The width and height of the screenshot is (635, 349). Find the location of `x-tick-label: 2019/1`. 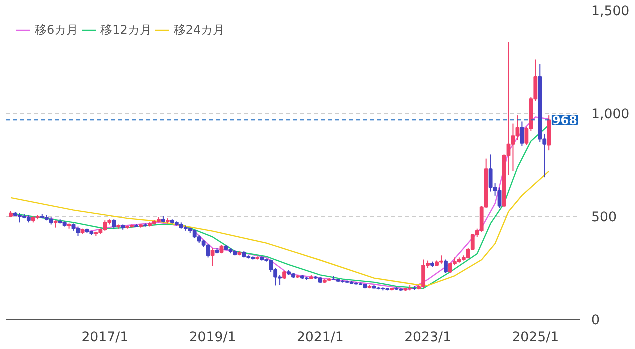

x-tick-label: 2019/1 is located at coordinates (212, 338).